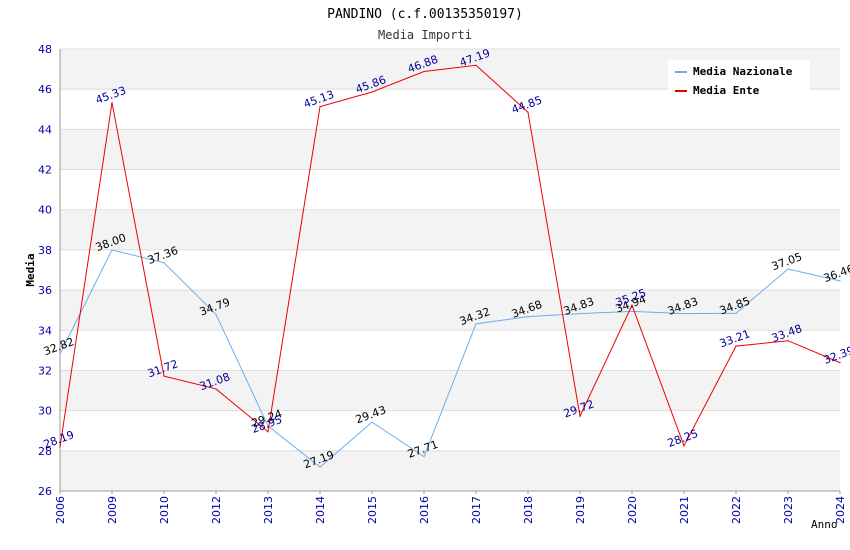 This screenshot has height=550, width=850. I want to click on x-tick-label: 2024, so click(840, 510).